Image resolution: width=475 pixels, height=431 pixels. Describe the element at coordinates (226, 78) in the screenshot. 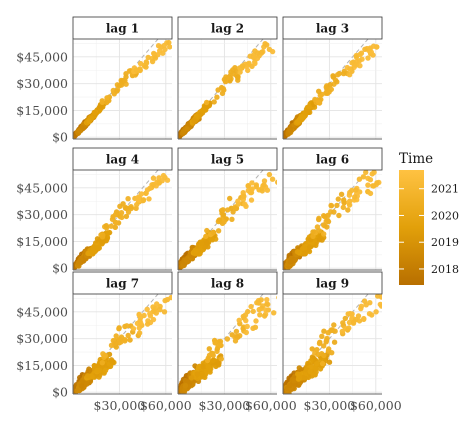

I see `facet-panel: lag 2` at that location.